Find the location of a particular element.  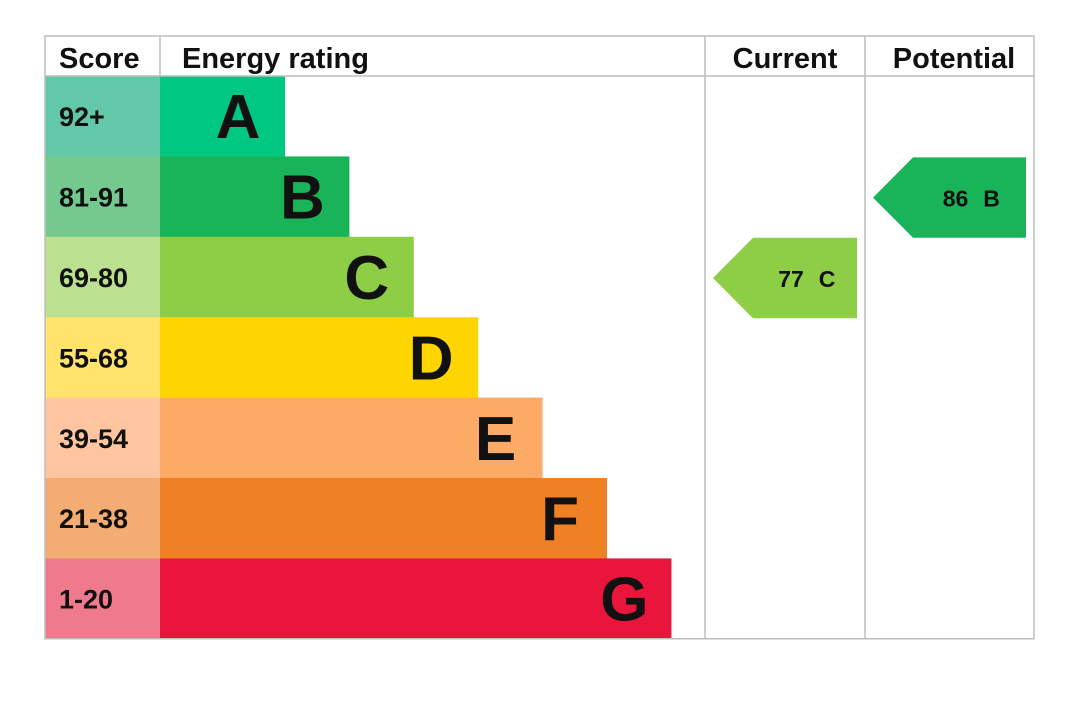

score-cell-g is located at coordinates (102, 599).